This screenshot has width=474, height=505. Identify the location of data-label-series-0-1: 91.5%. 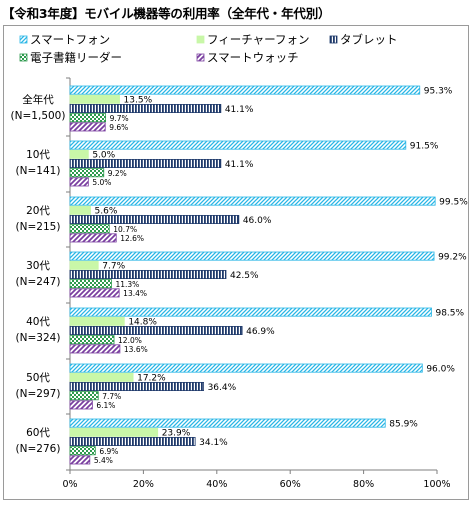
(424, 146).